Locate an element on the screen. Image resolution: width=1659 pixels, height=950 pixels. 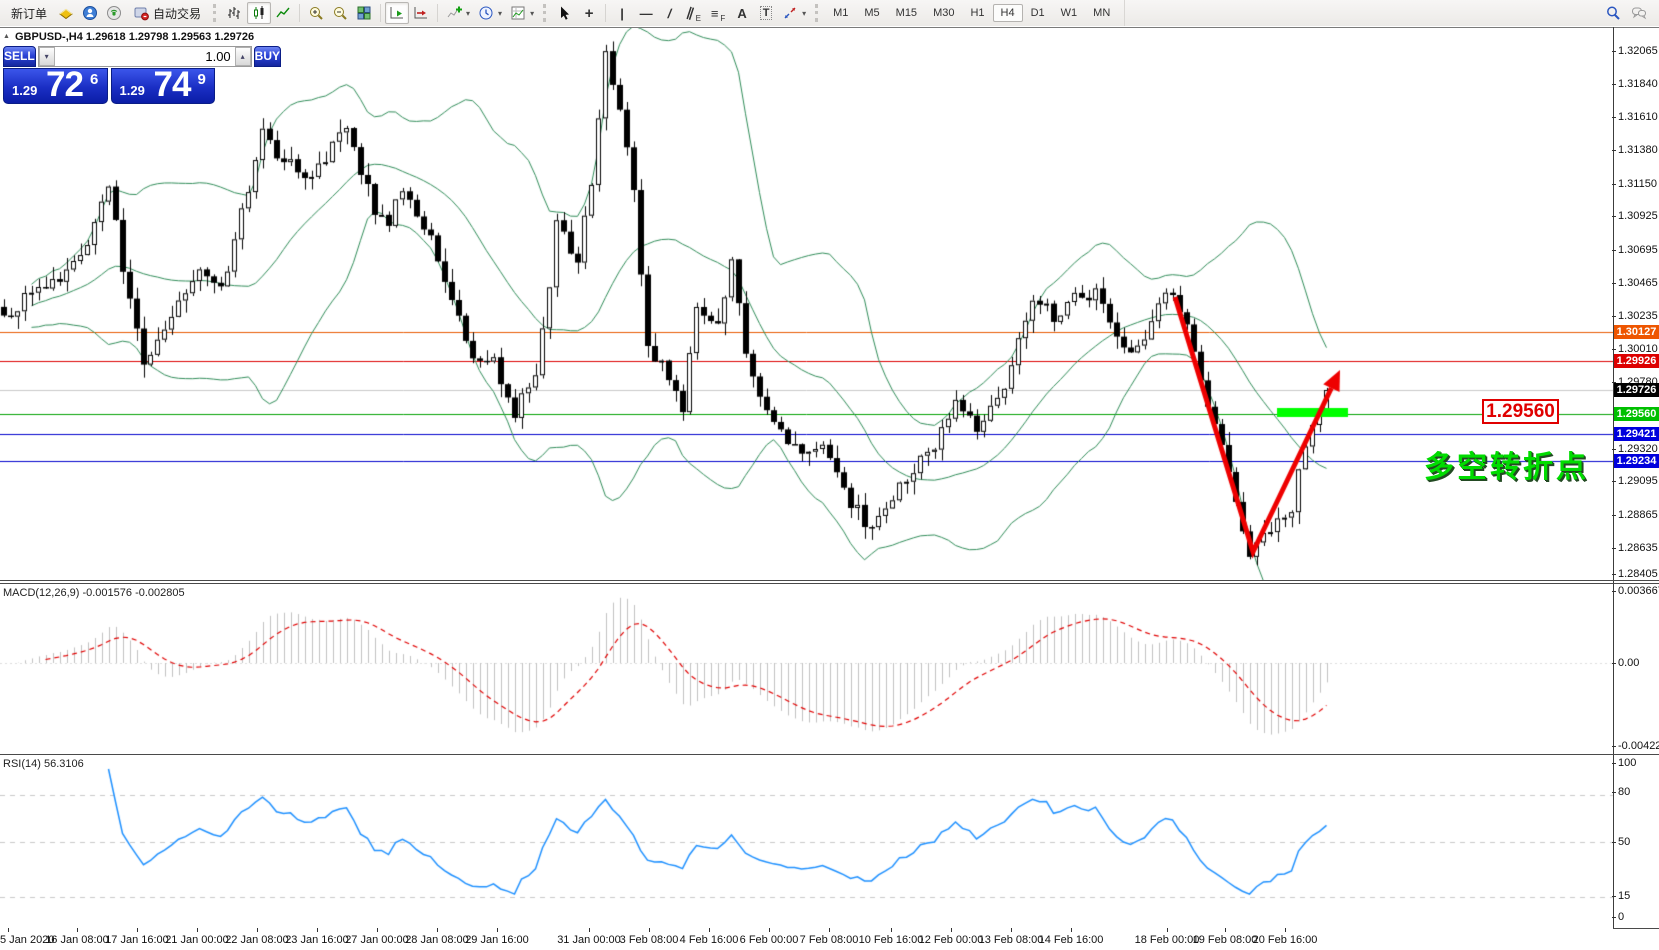
bar-chart-type-icon is located at coordinates (235, 13).